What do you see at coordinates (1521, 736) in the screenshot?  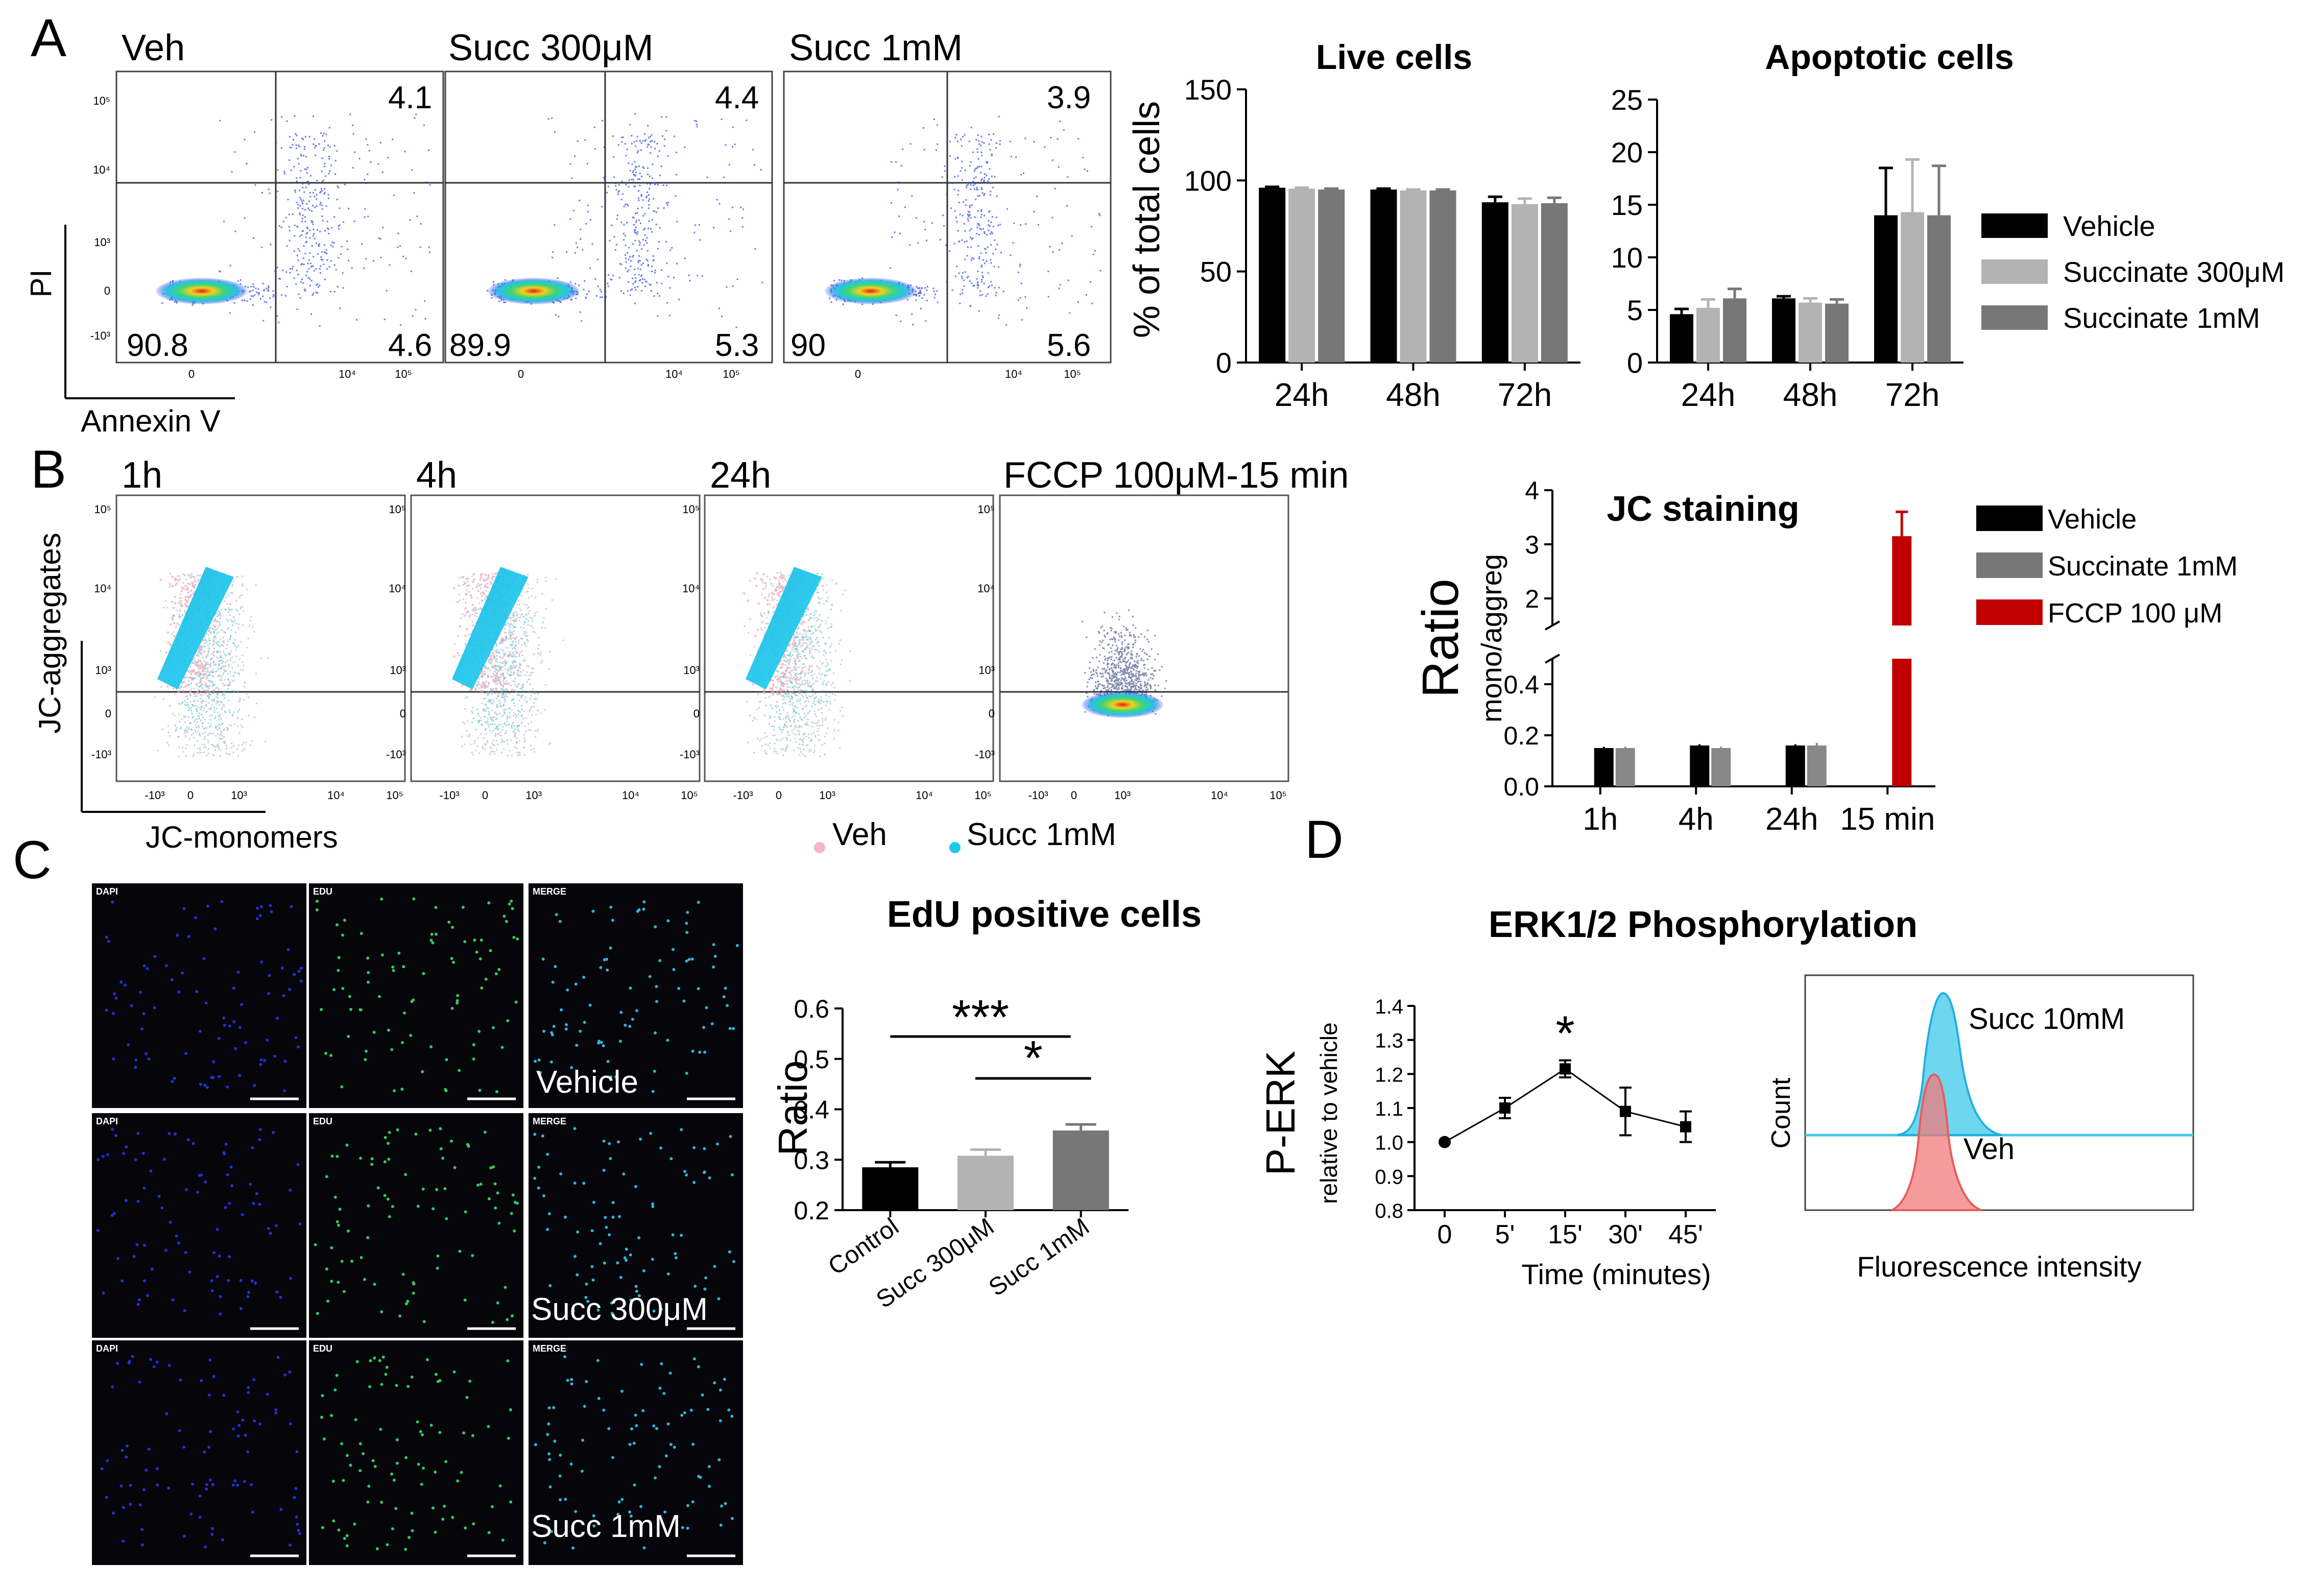 I see `y-tick-label: 0.2` at bounding box center [1521, 736].